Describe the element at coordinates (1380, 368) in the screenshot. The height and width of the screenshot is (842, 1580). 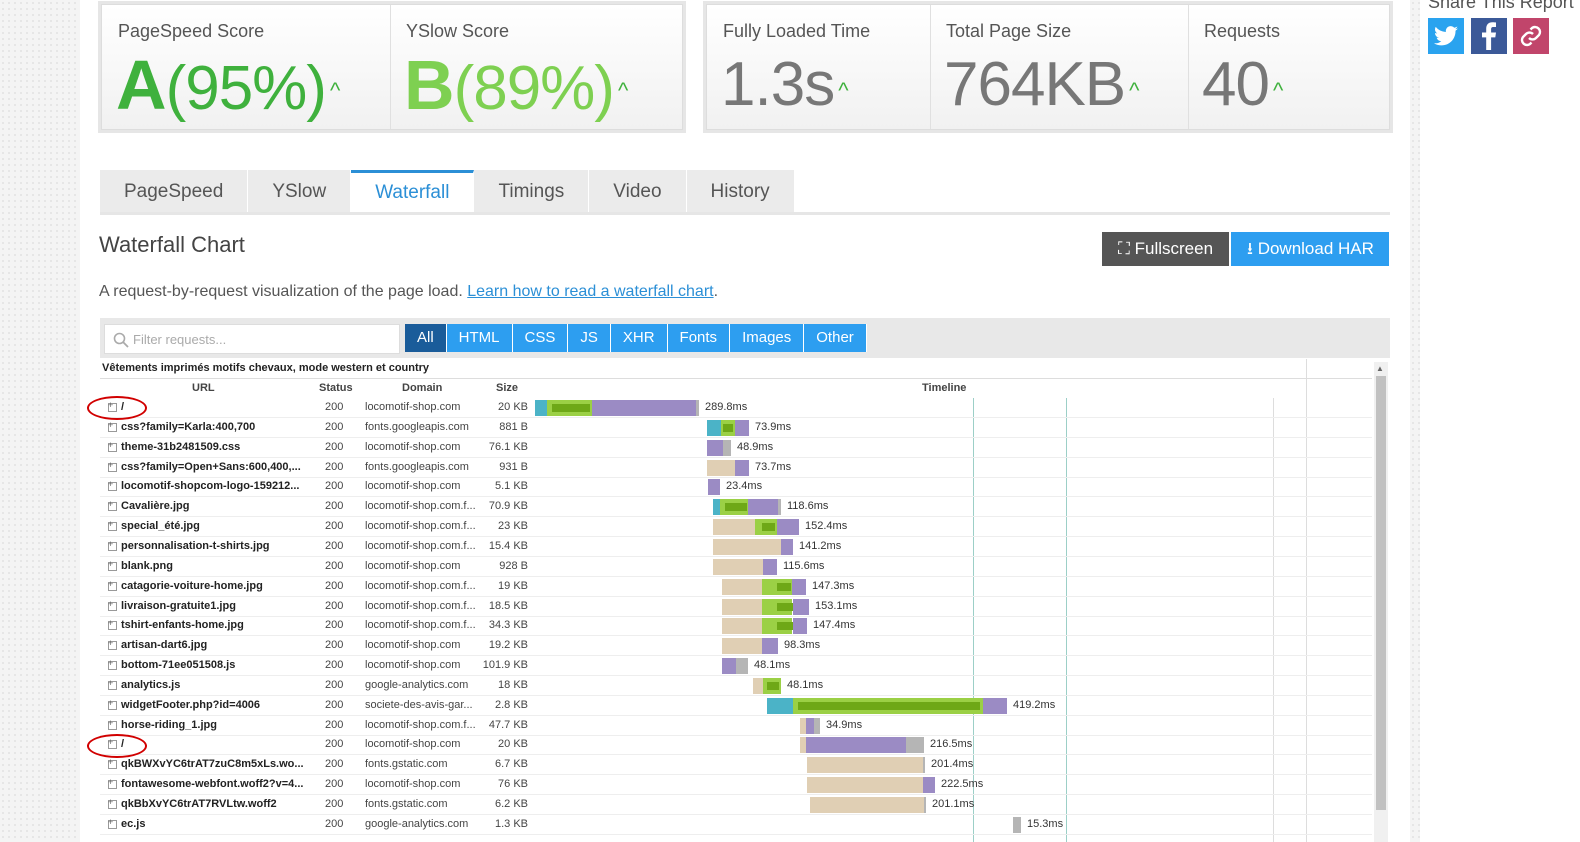
I see `scroll-up-icon: ▲` at that location.